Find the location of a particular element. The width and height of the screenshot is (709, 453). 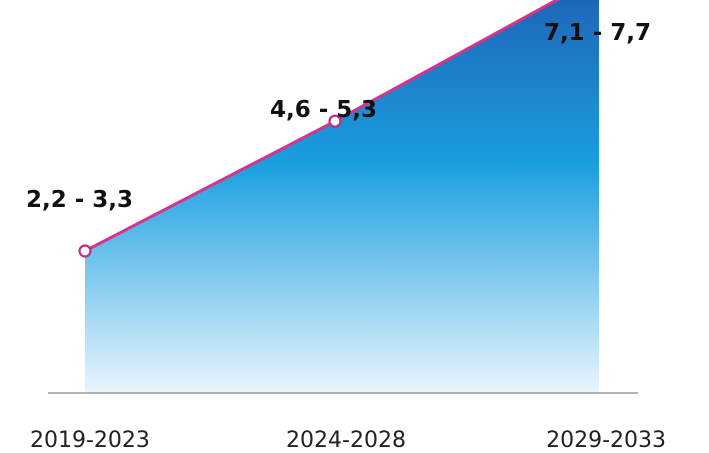

data-label-2019-2023: 2,2 - 3,3 is located at coordinates (79, 200).